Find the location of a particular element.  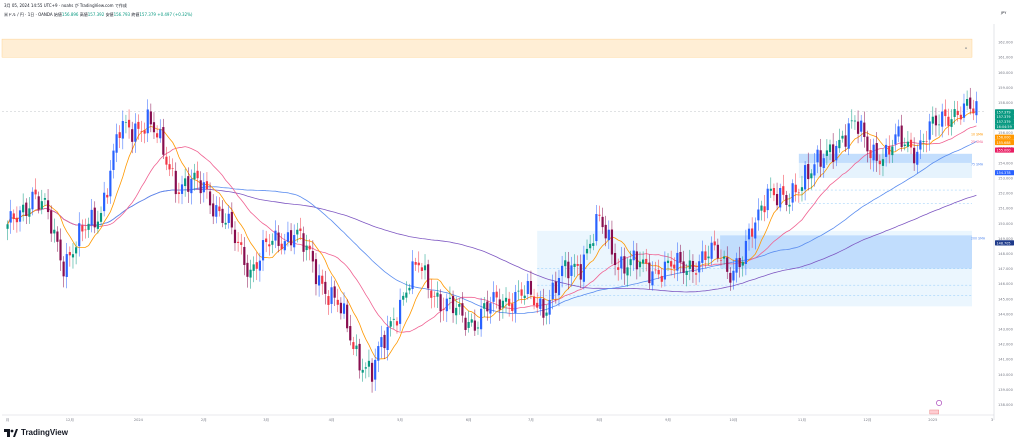

support-zone is located at coordinates (846, 252).